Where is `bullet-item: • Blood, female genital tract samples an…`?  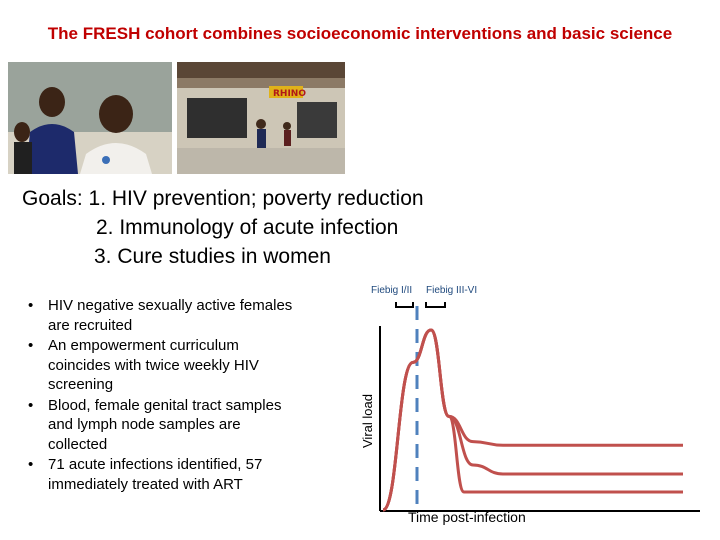 bullet-item: • Blood, female genital tract samples an… is located at coordinates (163, 425).